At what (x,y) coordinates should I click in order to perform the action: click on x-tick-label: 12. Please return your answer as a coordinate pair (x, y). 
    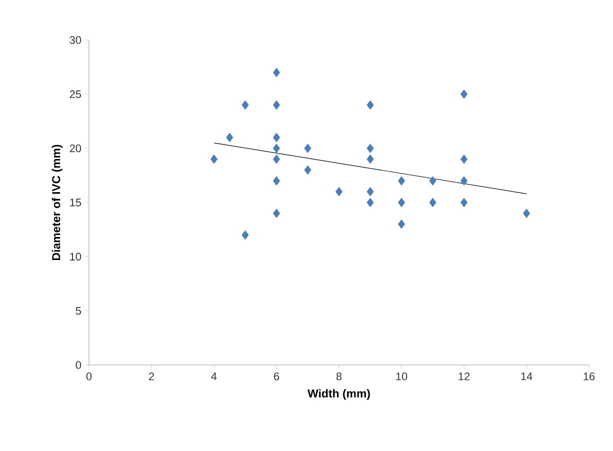
    Looking at the image, I should click on (464, 376).